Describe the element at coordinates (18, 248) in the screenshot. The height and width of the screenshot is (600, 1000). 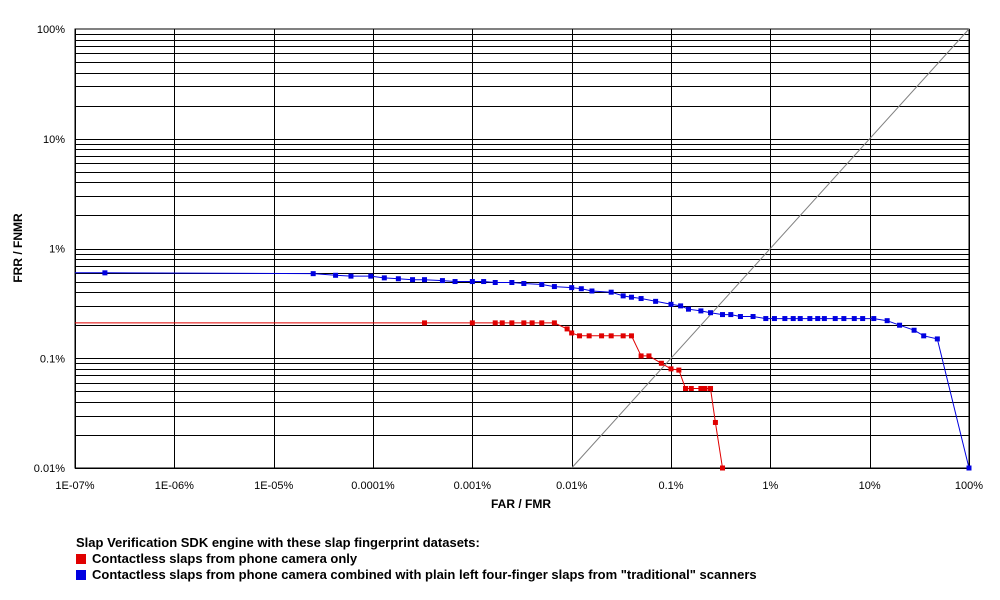
I see `y-axis-label: FRR / FNMR` at that location.